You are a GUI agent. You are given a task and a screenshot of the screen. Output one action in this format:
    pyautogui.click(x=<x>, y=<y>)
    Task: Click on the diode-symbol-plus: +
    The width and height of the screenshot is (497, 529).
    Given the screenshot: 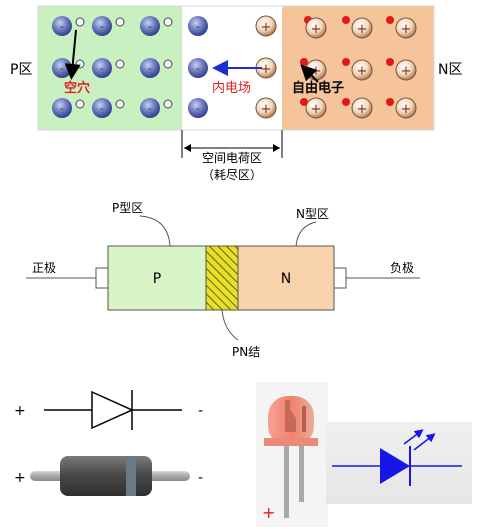 What is the action you would take?
    pyautogui.click(x=20, y=411)
    